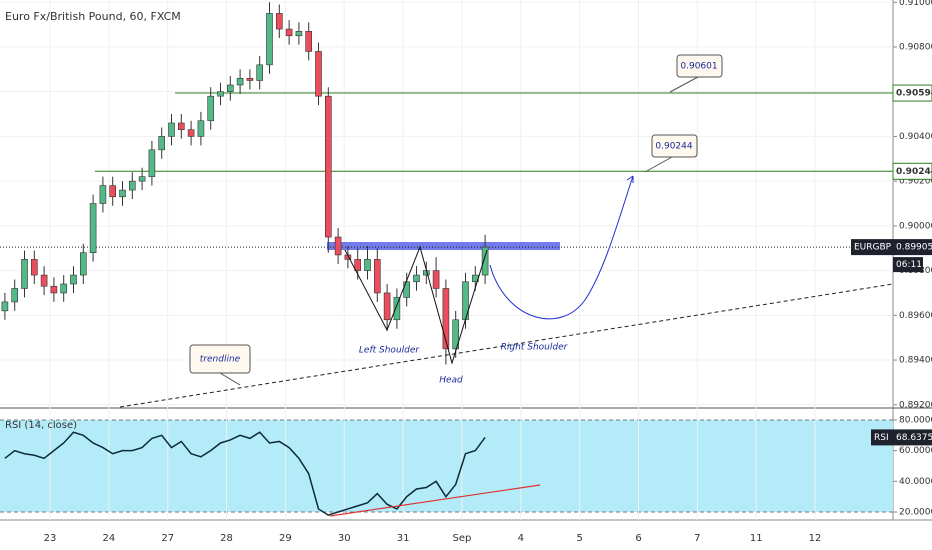 This screenshot has width=932, height=550. I want to click on x-tick-label: 11, so click(756, 538).